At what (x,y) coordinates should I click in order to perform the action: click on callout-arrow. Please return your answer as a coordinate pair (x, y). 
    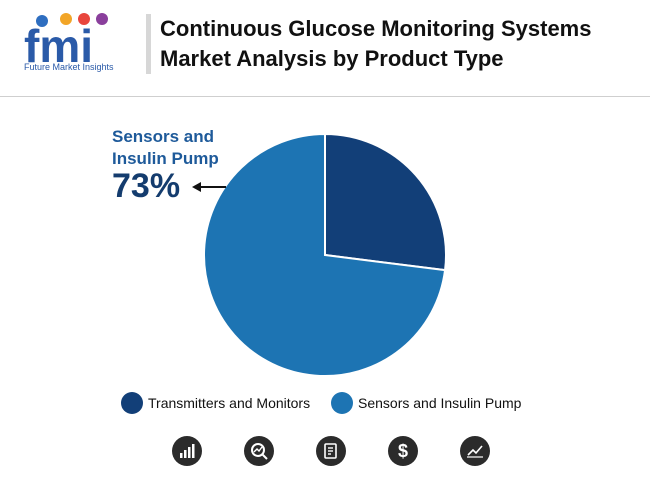
    Looking at the image, I should click on (209, 187).